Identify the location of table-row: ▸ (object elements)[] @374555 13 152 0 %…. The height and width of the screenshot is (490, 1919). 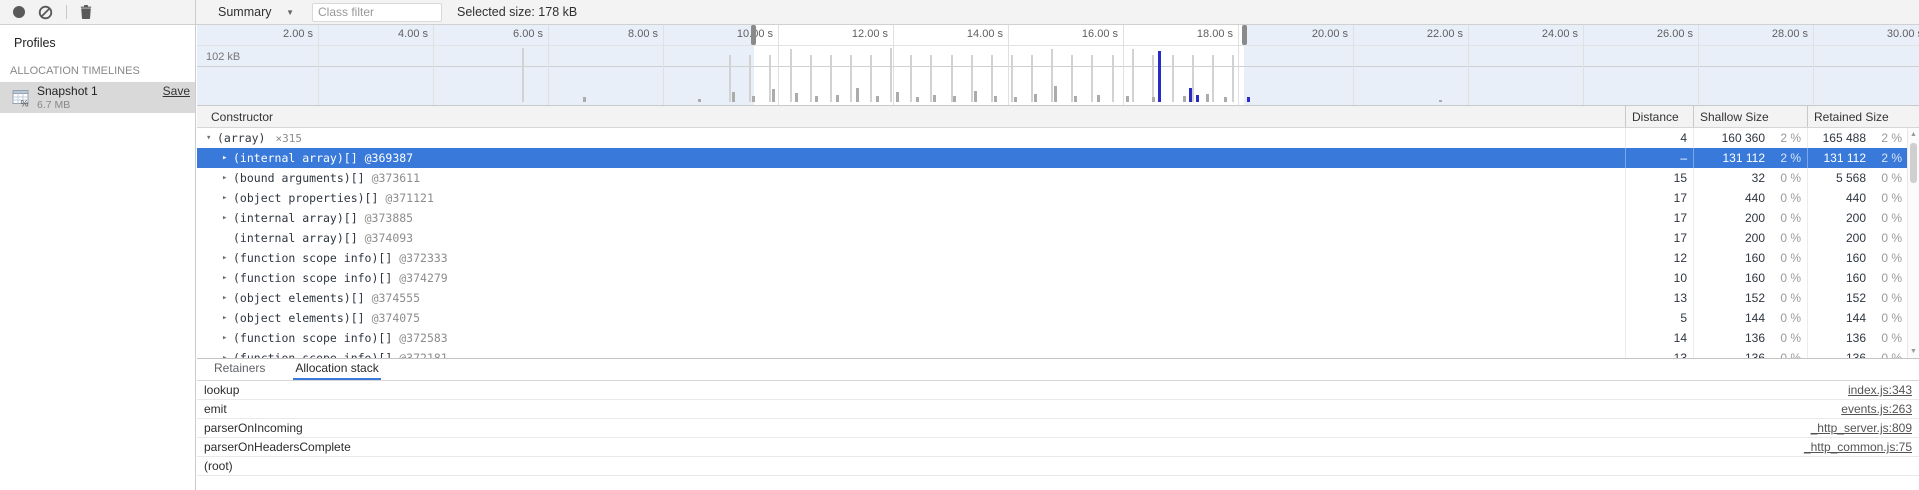
(1058, 298).